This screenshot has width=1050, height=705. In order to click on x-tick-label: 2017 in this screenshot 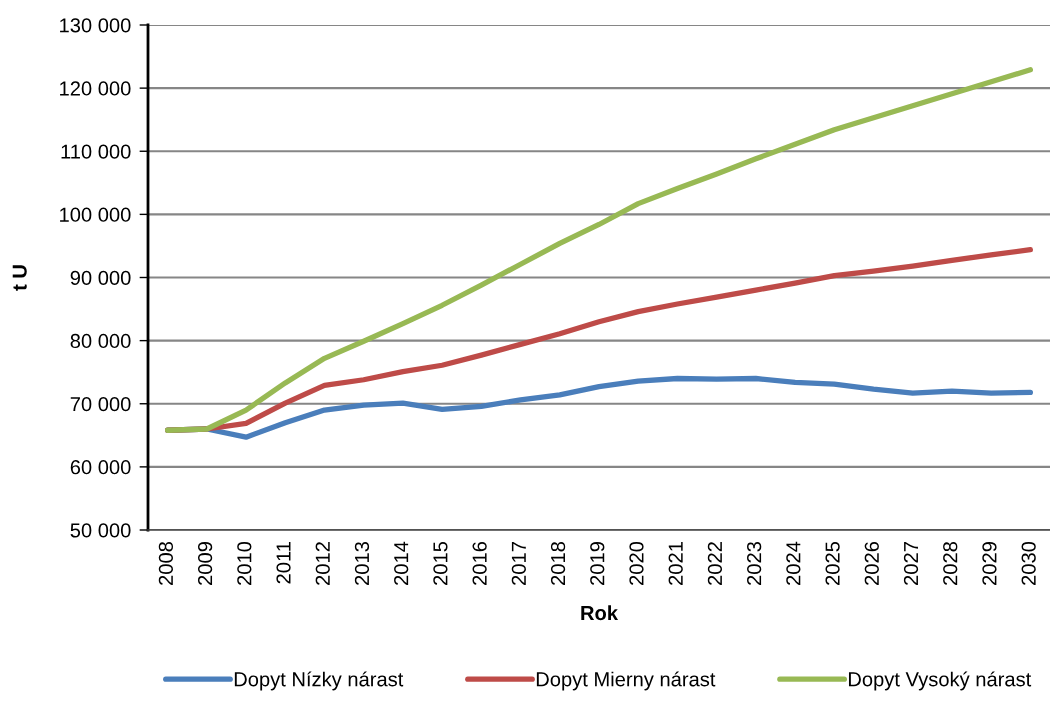, I will do `click(518, 563)`.